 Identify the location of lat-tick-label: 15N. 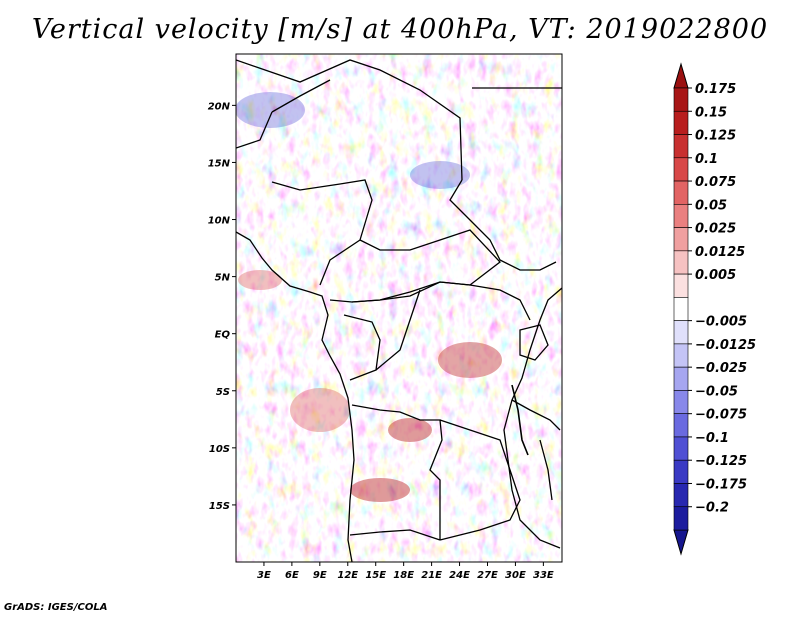
(219, 163).